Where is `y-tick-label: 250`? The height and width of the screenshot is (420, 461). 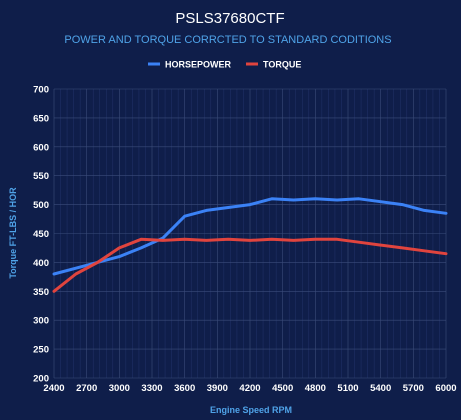
y-tick-label: 250 is located at coordinates (41, 350).